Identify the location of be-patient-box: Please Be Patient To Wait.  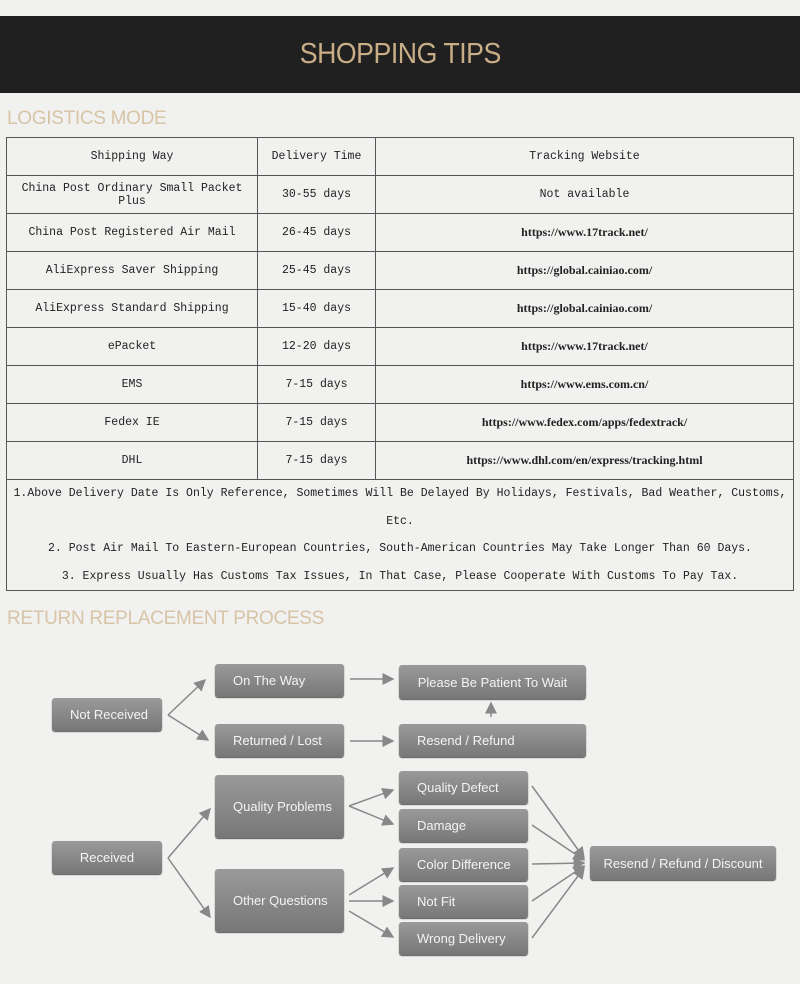
(492, 682).